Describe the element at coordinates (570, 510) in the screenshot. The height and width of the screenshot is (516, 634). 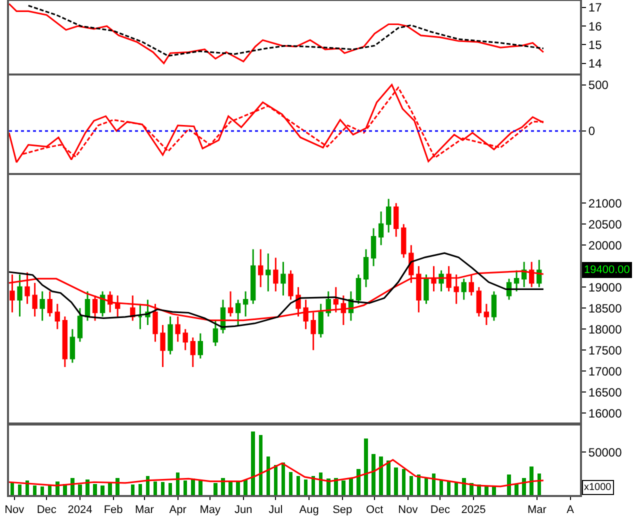
I see `x-tick-label: A` at that location.